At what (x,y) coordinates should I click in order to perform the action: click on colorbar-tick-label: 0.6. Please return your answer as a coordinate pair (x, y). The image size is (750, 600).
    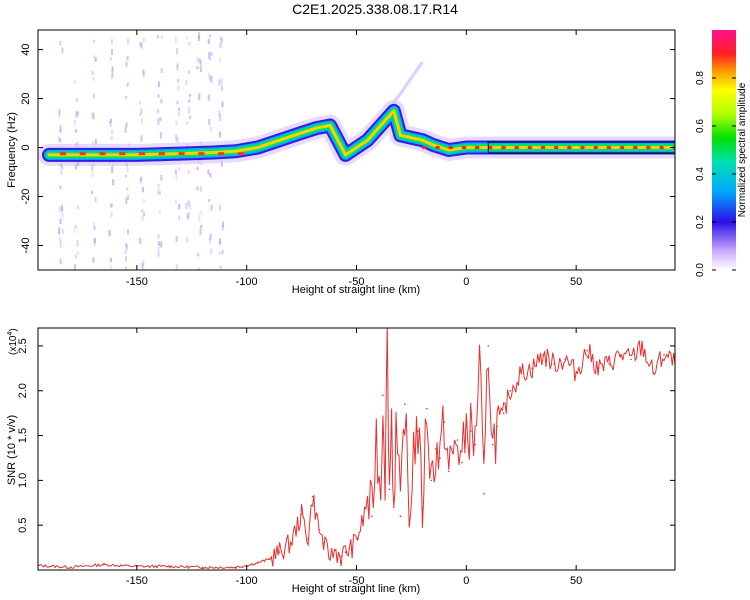
    Looking at the image, I should click on (700, 126).